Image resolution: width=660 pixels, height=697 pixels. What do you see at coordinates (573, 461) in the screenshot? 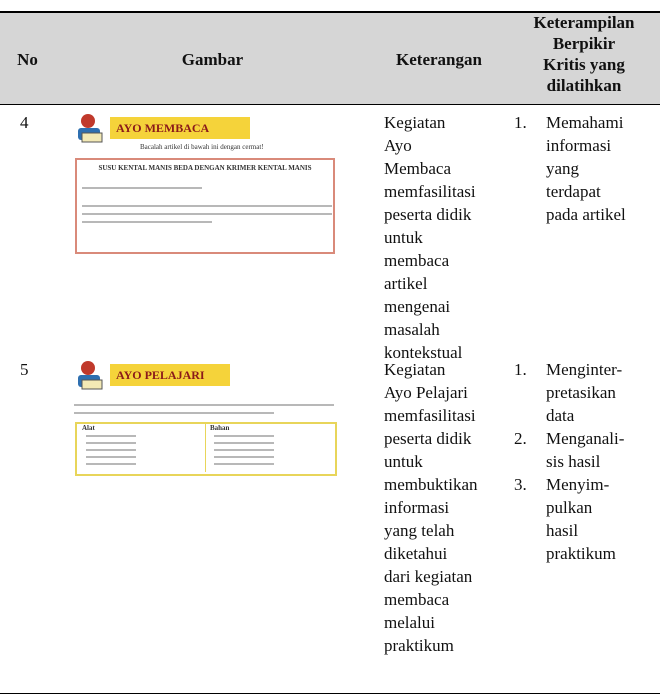
I see `skill-line: sis hasil` at bounding box center [573, 461].